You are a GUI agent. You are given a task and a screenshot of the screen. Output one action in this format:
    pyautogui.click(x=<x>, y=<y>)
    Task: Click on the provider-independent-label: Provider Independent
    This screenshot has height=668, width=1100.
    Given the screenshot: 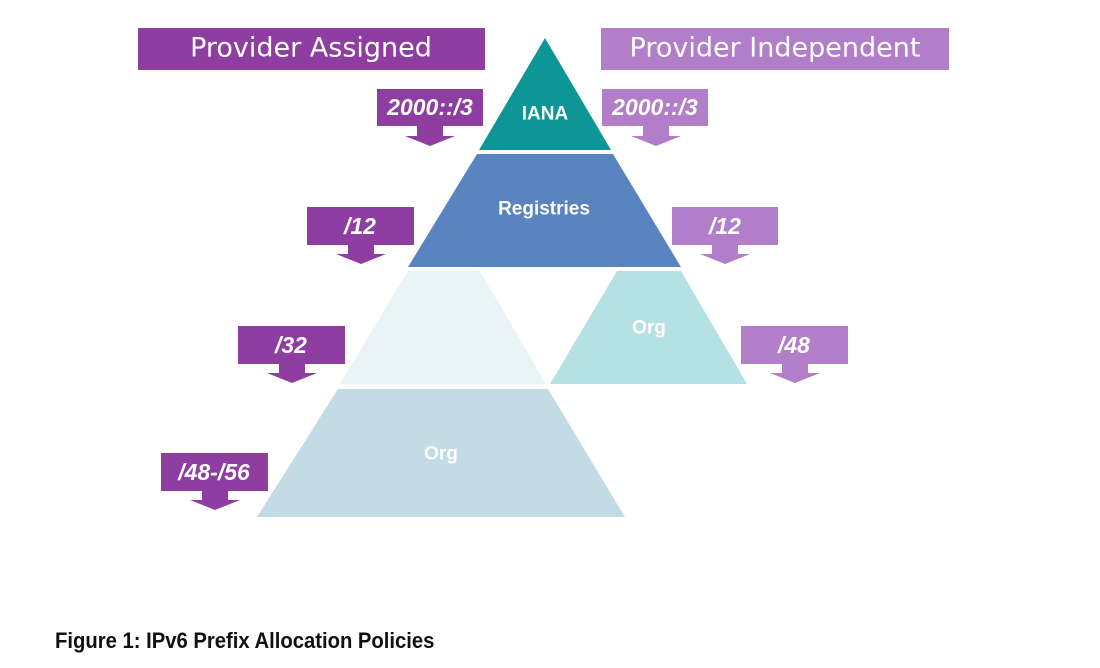 What is the action you would take?
    pyautogui.click(x=775, y=48)
    